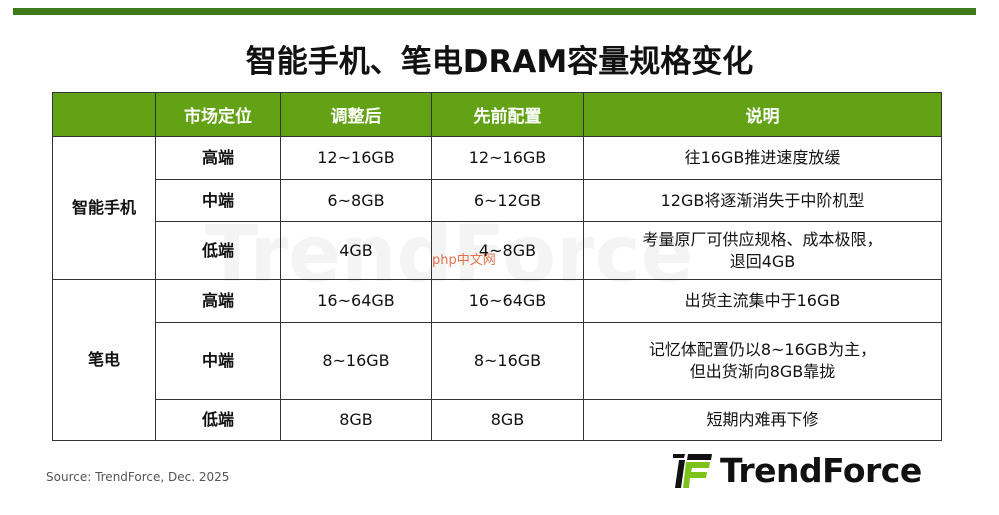 The image size is (999, 515). I want to click on table-row: 中端 8~16GB 8~16GB 记忆体配置仍以8~16GB为主， 但出货渐向8GB靠拢, so click(497, 361).